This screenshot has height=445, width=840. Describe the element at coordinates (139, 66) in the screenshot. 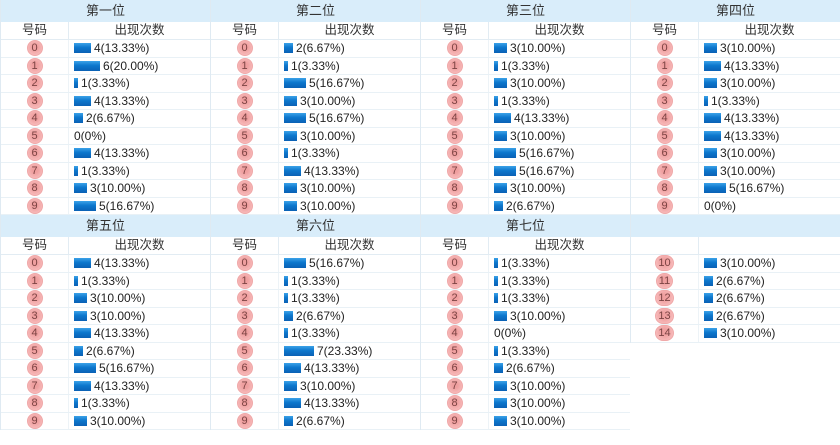

I see `count-cell: 6(20.00%)` at that location.